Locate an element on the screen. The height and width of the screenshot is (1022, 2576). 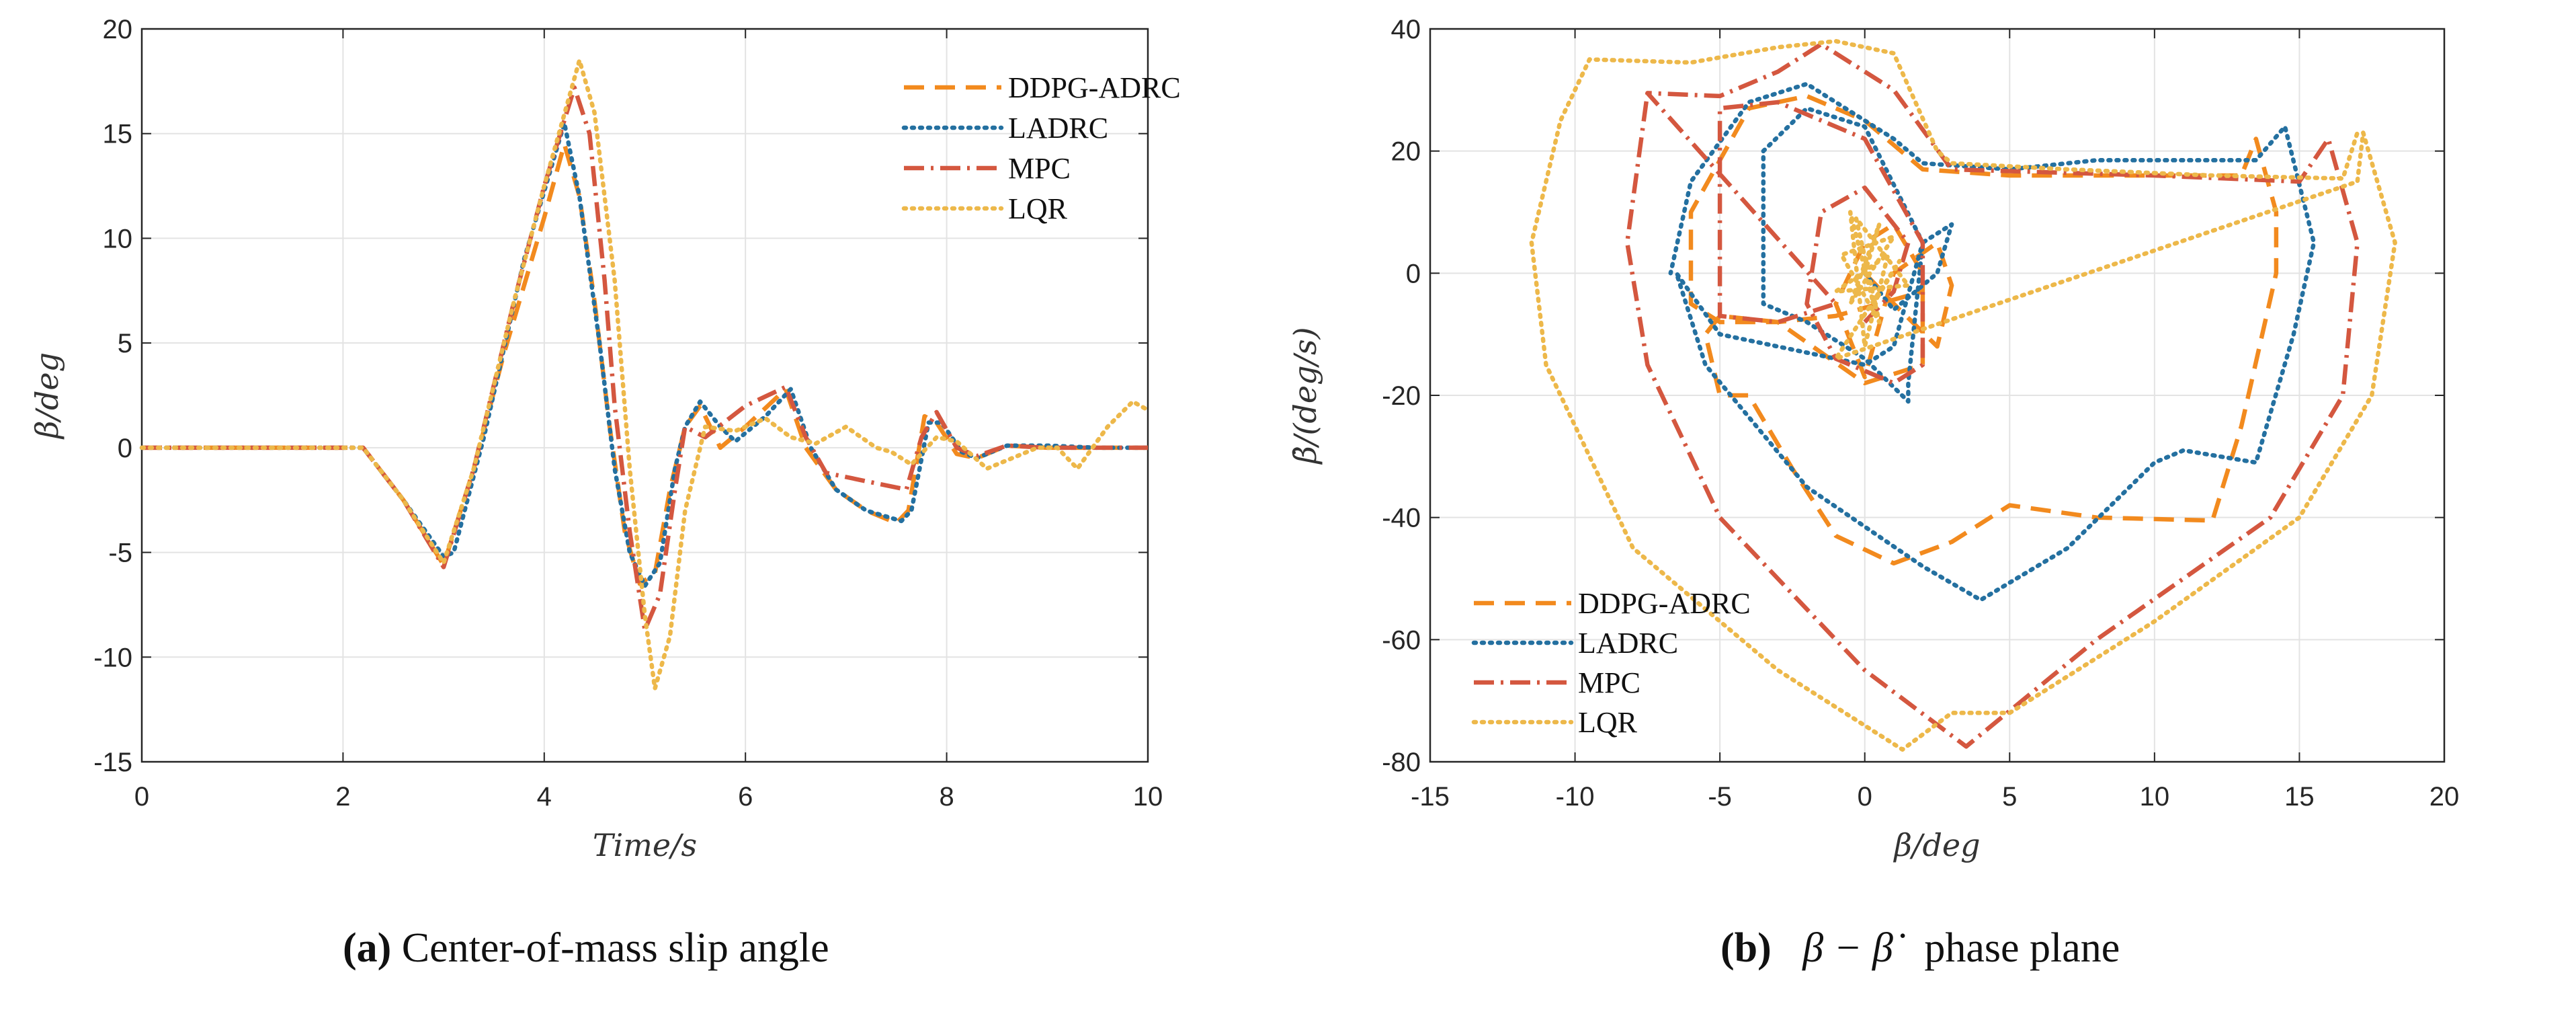
x-tick-label: 4 is located at coordinates (544, 797).